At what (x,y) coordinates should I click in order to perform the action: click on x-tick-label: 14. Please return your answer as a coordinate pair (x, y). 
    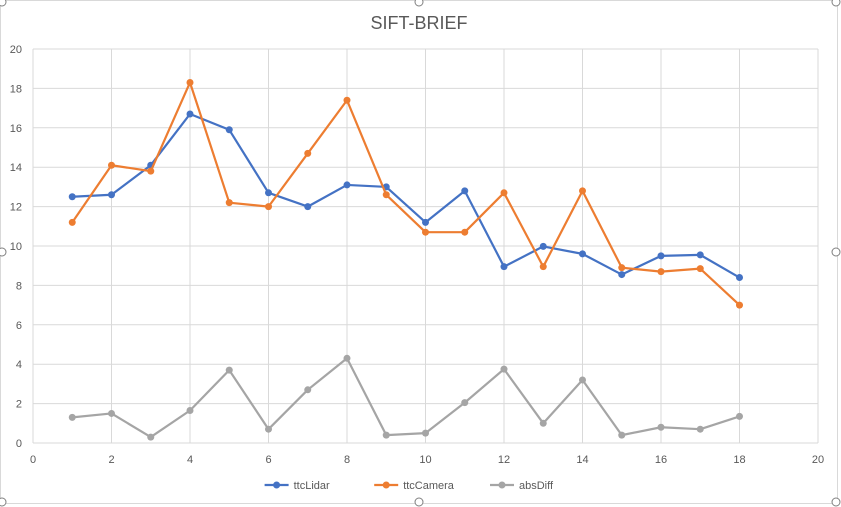
    Looking at the image, I should click on (582, 460).